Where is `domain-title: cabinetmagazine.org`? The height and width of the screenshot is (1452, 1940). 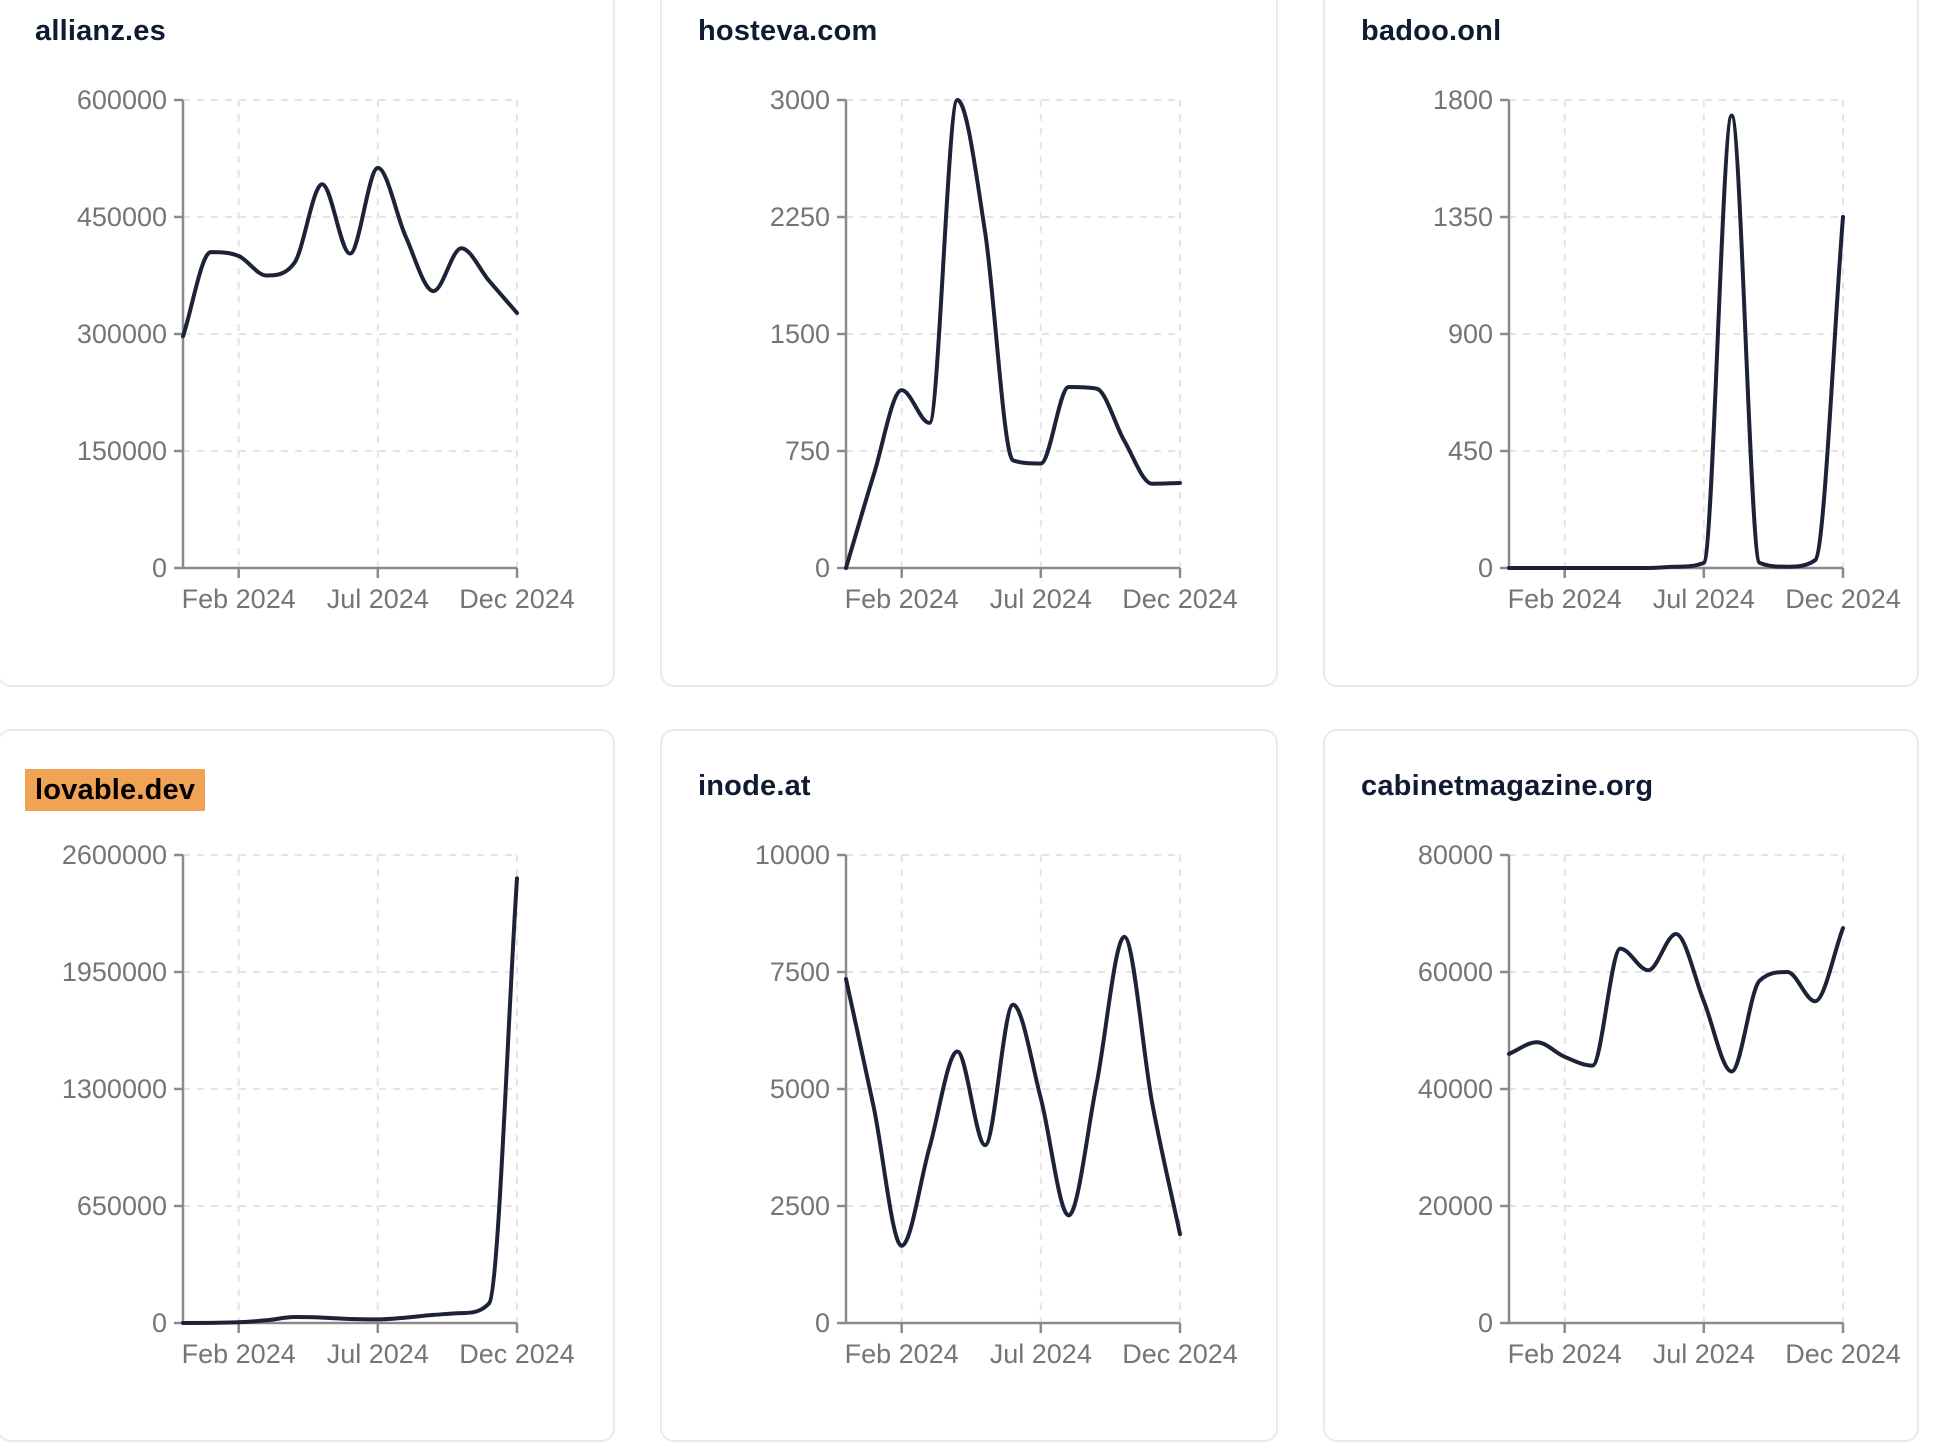
domain-title: cabinetmagazine.org is located at coordinates (1637, 786).